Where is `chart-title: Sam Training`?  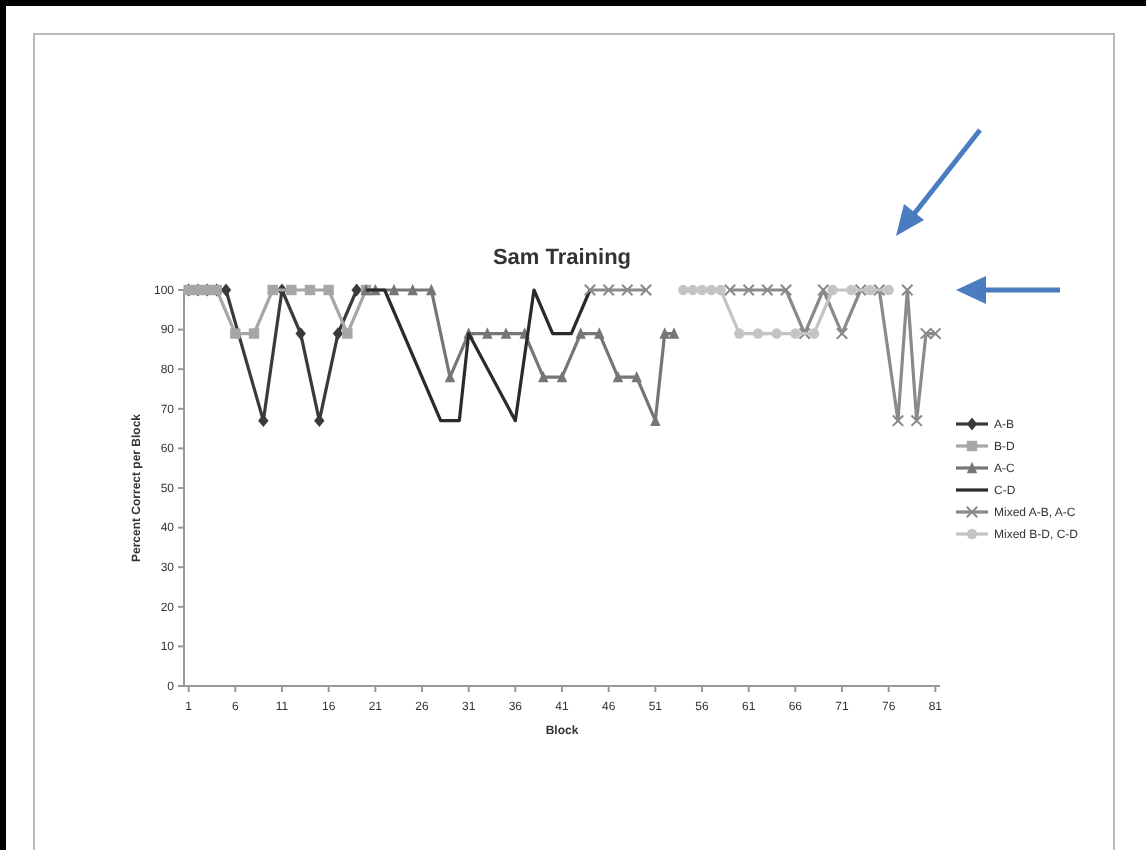
chart-title: Sam Training is located at coordinates (562, 258).